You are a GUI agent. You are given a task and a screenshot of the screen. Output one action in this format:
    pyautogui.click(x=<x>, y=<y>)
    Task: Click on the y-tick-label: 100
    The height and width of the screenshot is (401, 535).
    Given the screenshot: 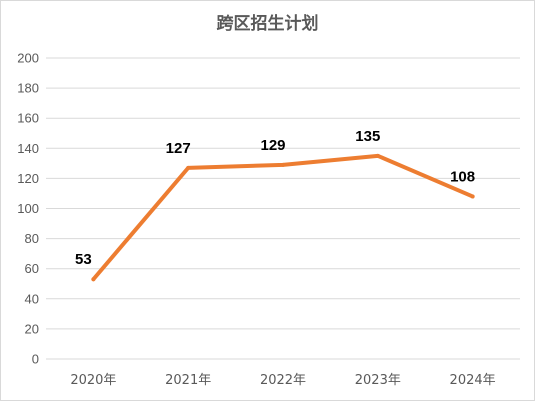 What is the action you would take?
    pyautogui.click(x=28, y=208)
    